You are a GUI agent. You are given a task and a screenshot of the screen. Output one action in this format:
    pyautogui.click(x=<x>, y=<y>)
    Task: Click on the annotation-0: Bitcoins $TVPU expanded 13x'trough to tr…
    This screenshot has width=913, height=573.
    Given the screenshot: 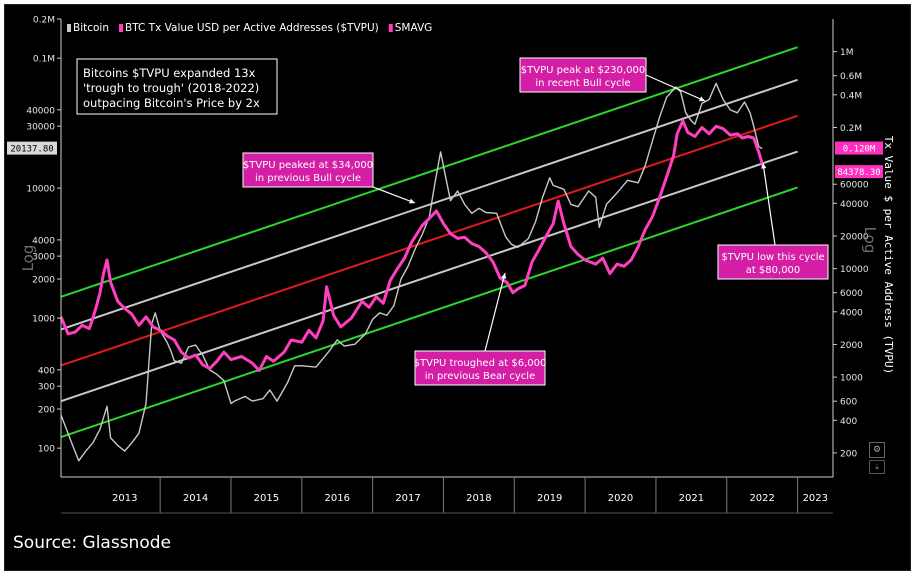 What is the action you would take?
    pyautogui.click(x=177, y=86)
    